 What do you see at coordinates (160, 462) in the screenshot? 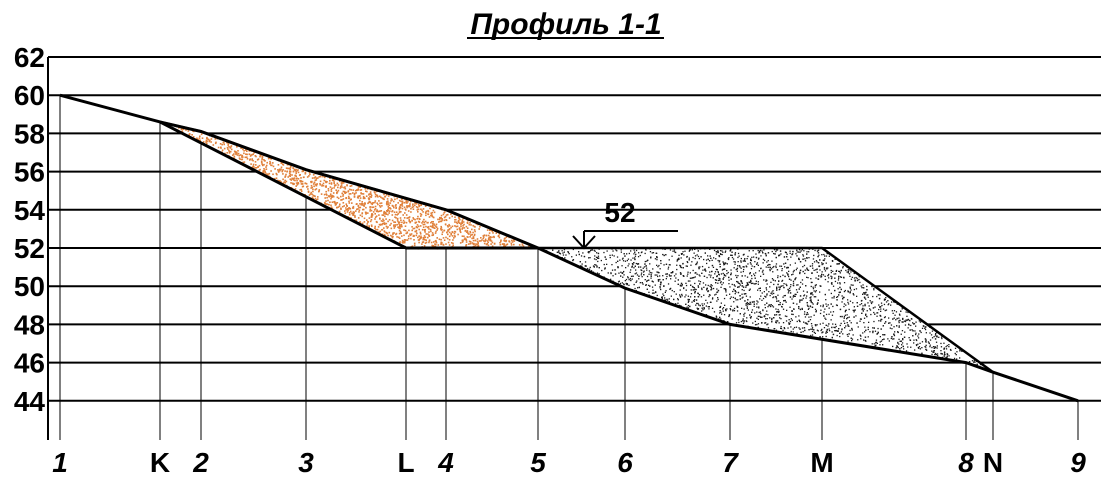
I see `station-label-k: K` at bounding box center [160, 462].